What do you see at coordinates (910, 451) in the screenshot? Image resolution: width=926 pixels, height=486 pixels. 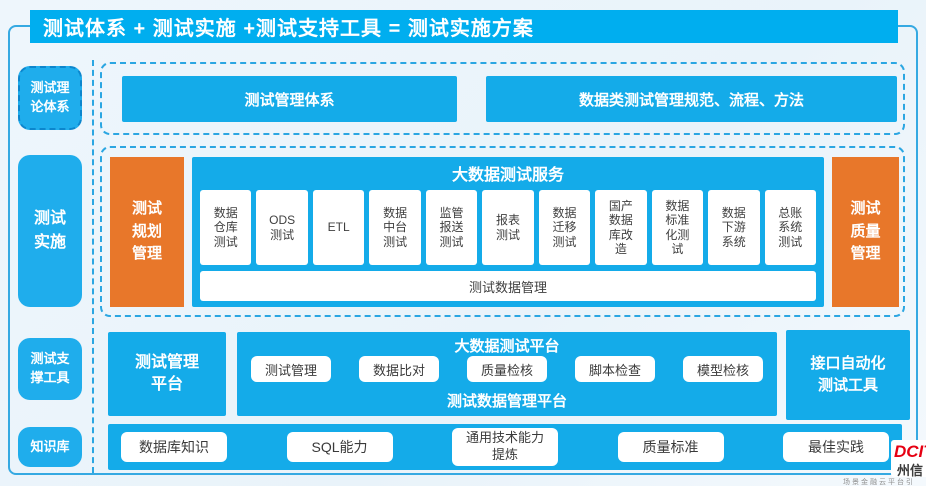 I see `vendor-logo-brand: DCIT` at bounding box center [910, 451].